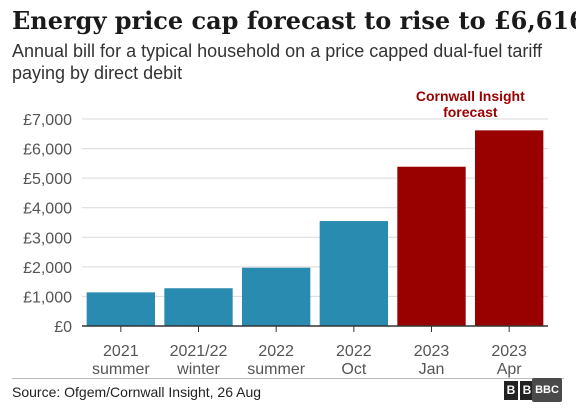  I want to click on bbc-logo-letter-2: B, so click(527, 390).